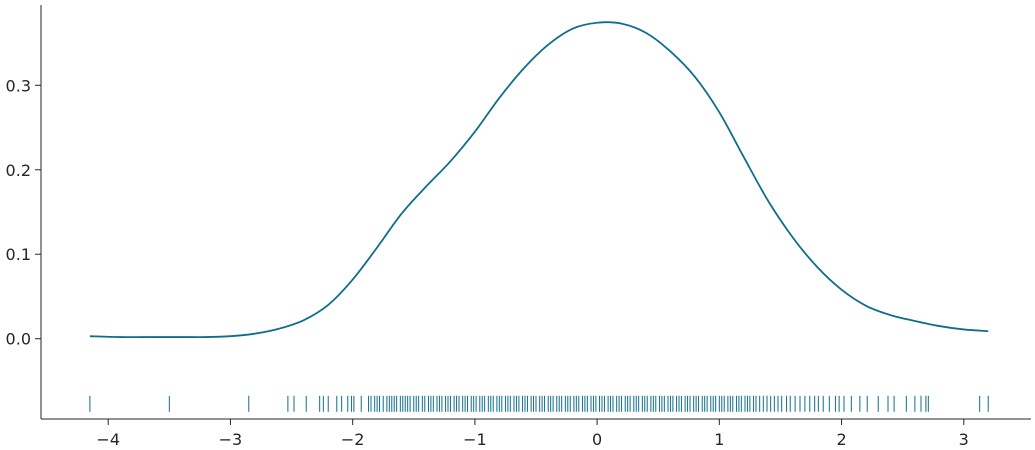 The height and width of the screenshot is (450, 1035). Describe the element at coordinates (353, 439) in the screenshot. I see `x-tick-label: −2` at that location.